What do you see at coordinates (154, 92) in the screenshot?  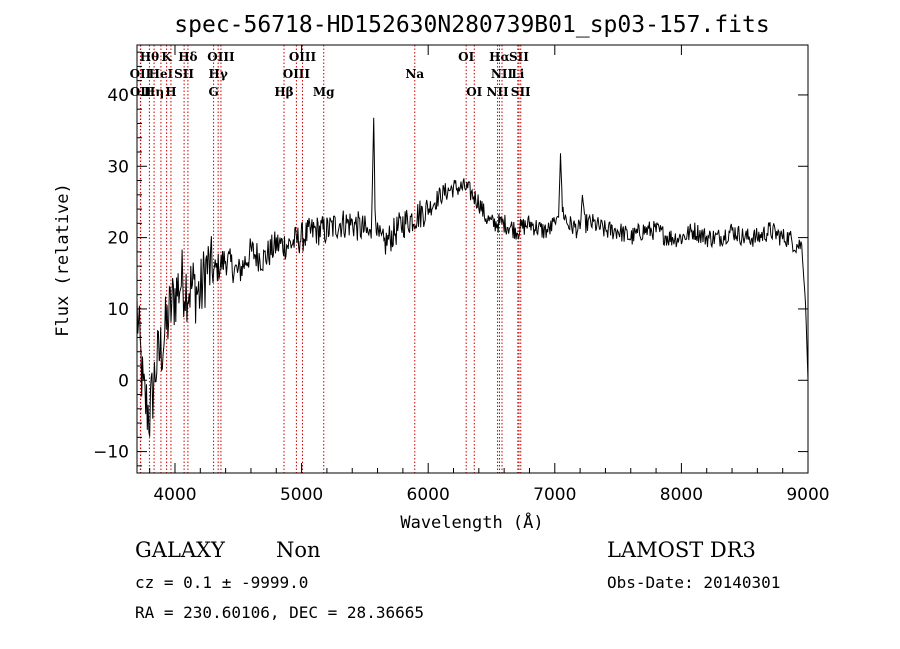 I see `line-marker-label: Hη` at bounding box center [154, 92].